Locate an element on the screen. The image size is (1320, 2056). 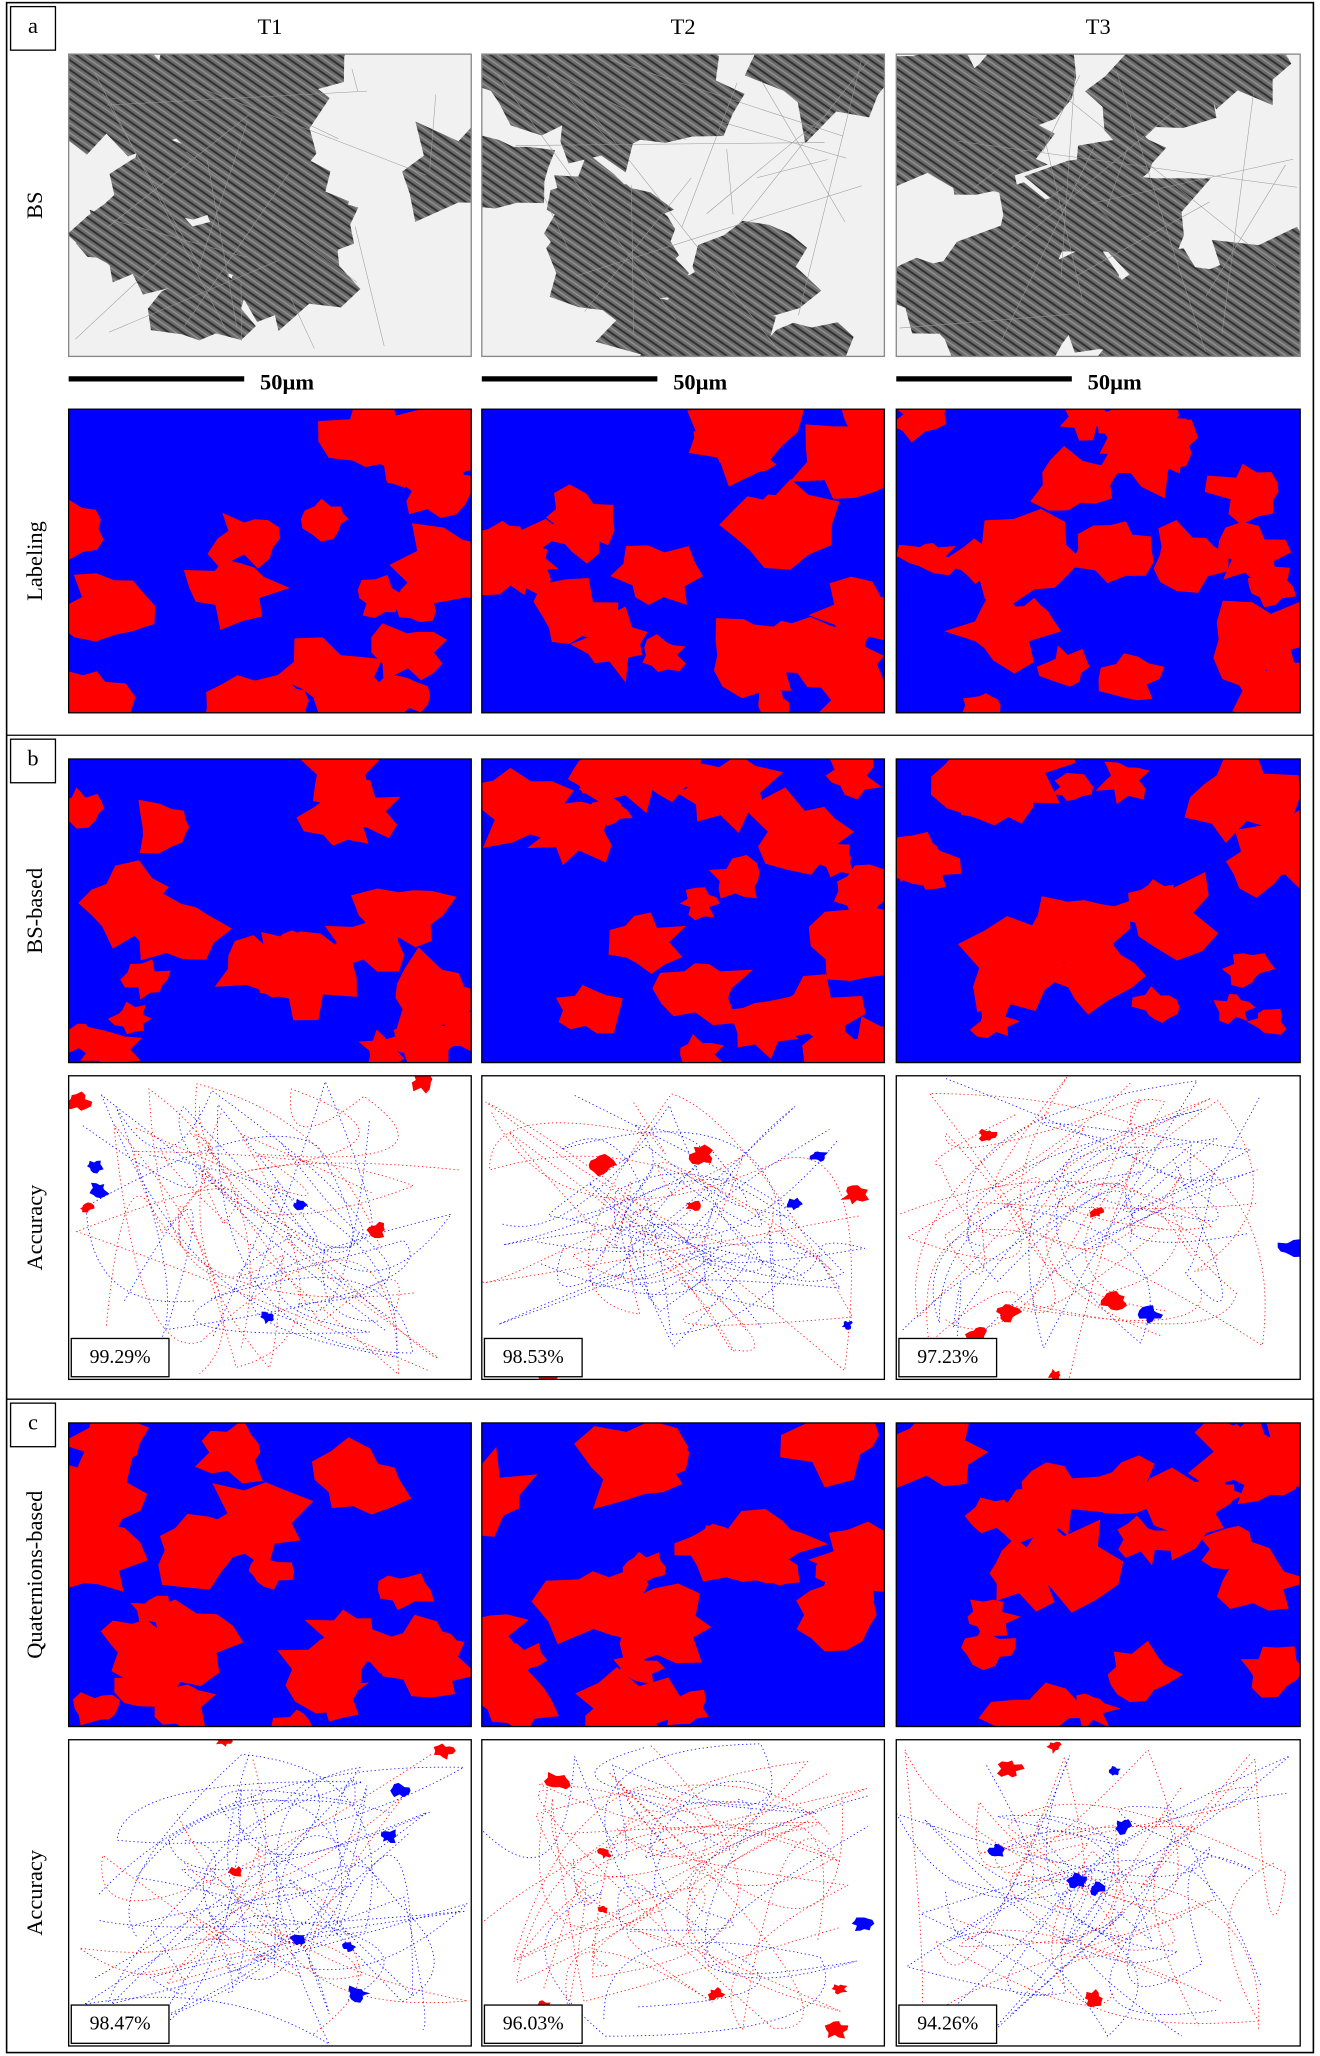
row-label: Accuracy is located at coordinates (34, 1227).